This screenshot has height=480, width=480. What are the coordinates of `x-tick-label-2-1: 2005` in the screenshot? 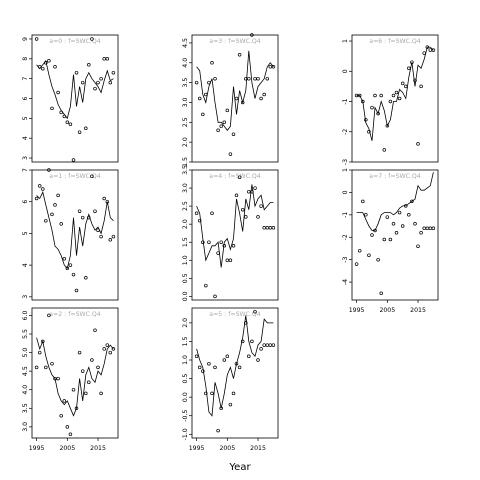 It's located at (67, 448).